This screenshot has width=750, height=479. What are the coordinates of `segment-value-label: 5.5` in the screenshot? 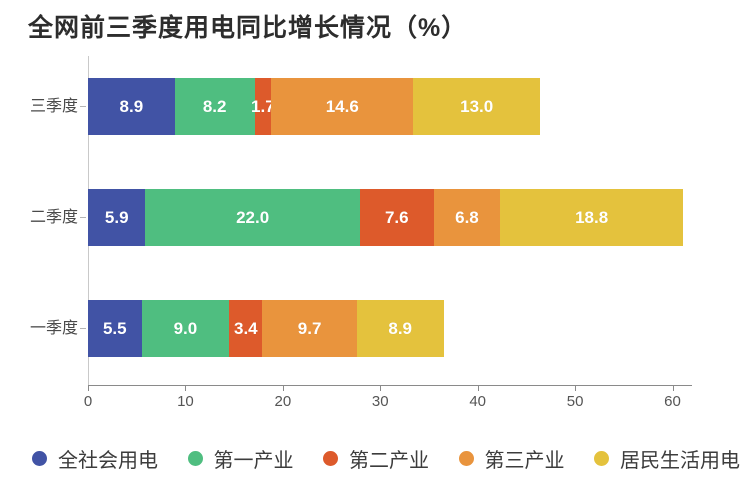 It's located at (114, 328).